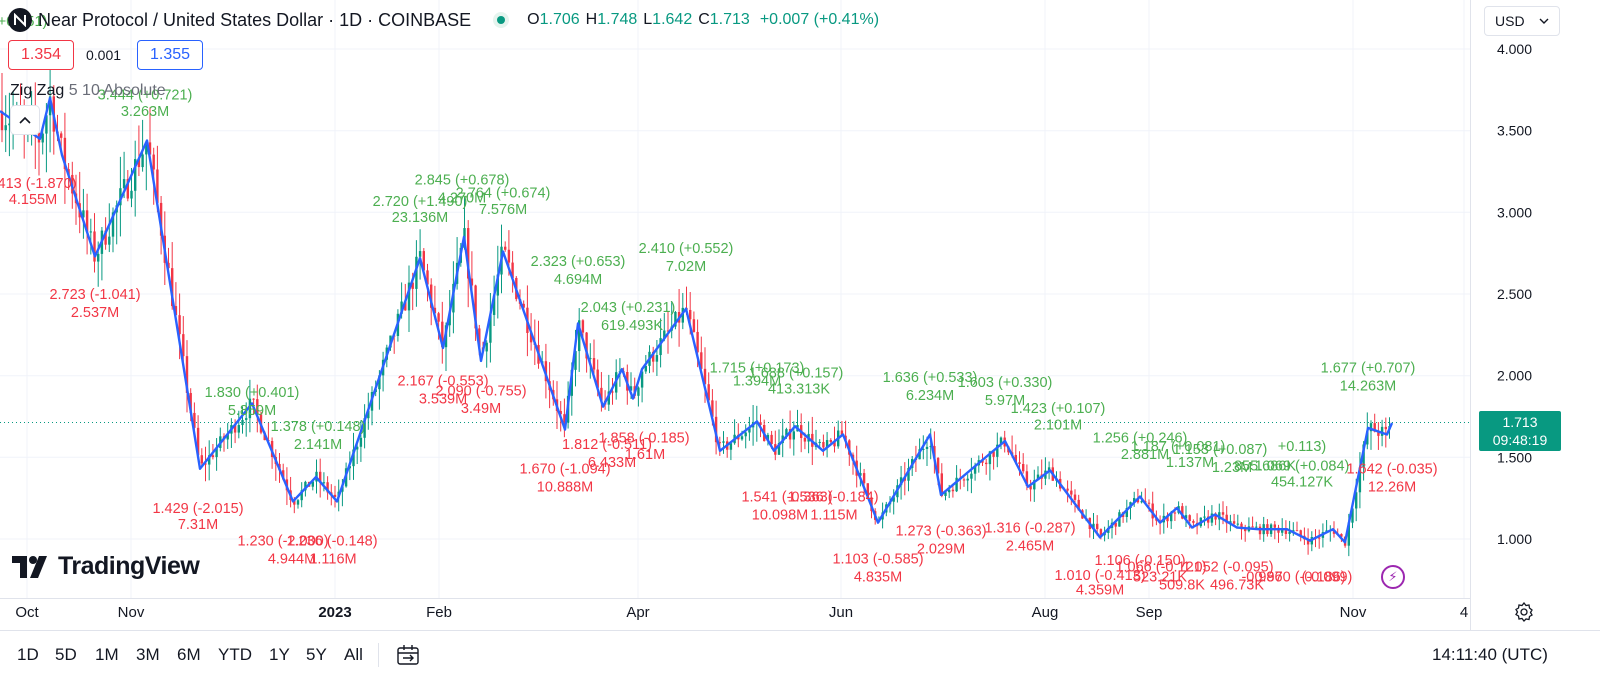  What do you see at coordinates (41, 55) in the screenshot?
I see `sell-button: 1.354` at bounding box center [41, 55].